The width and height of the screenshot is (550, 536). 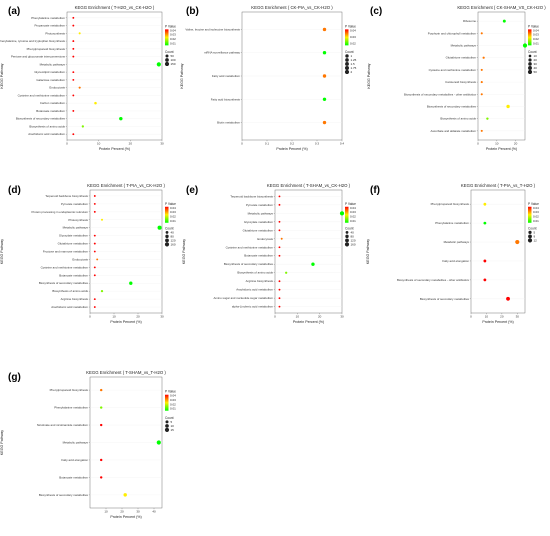 What do you see at coordinates (455, 261) in the screenshot?
I see `y-tick-label: Fatty acid elongation` at bounding box center [455, 261].